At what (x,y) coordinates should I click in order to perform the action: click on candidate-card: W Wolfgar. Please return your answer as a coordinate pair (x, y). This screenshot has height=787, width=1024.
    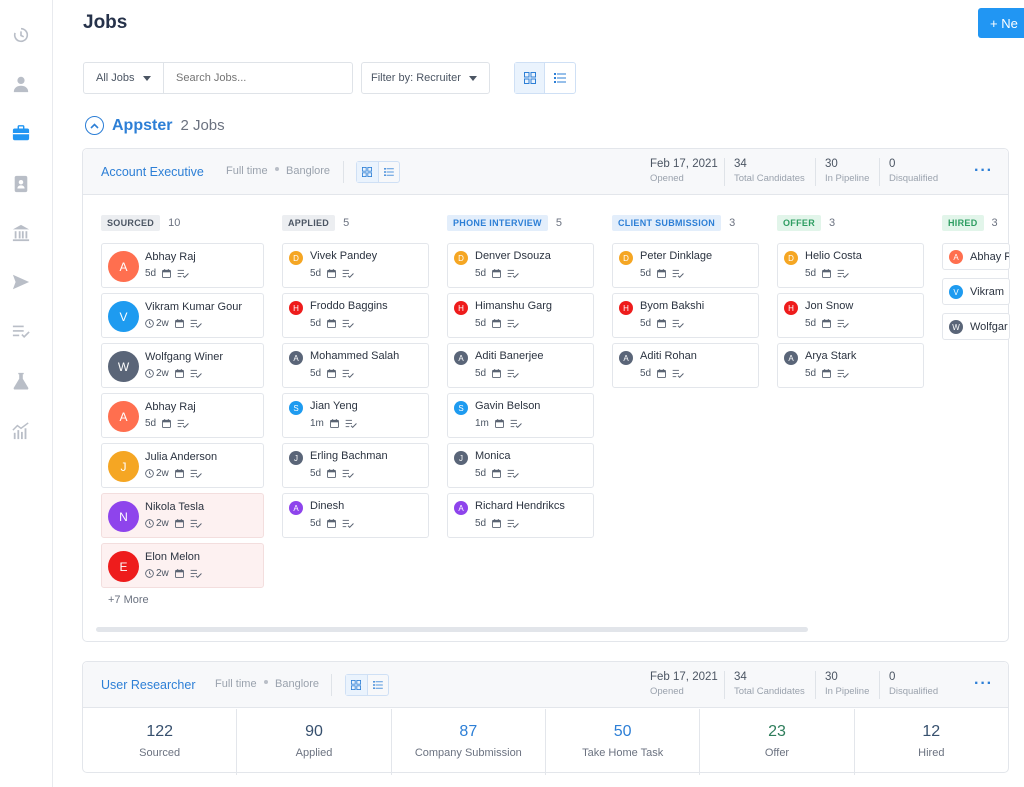
    Looking at the image, I should click on (976, 326).